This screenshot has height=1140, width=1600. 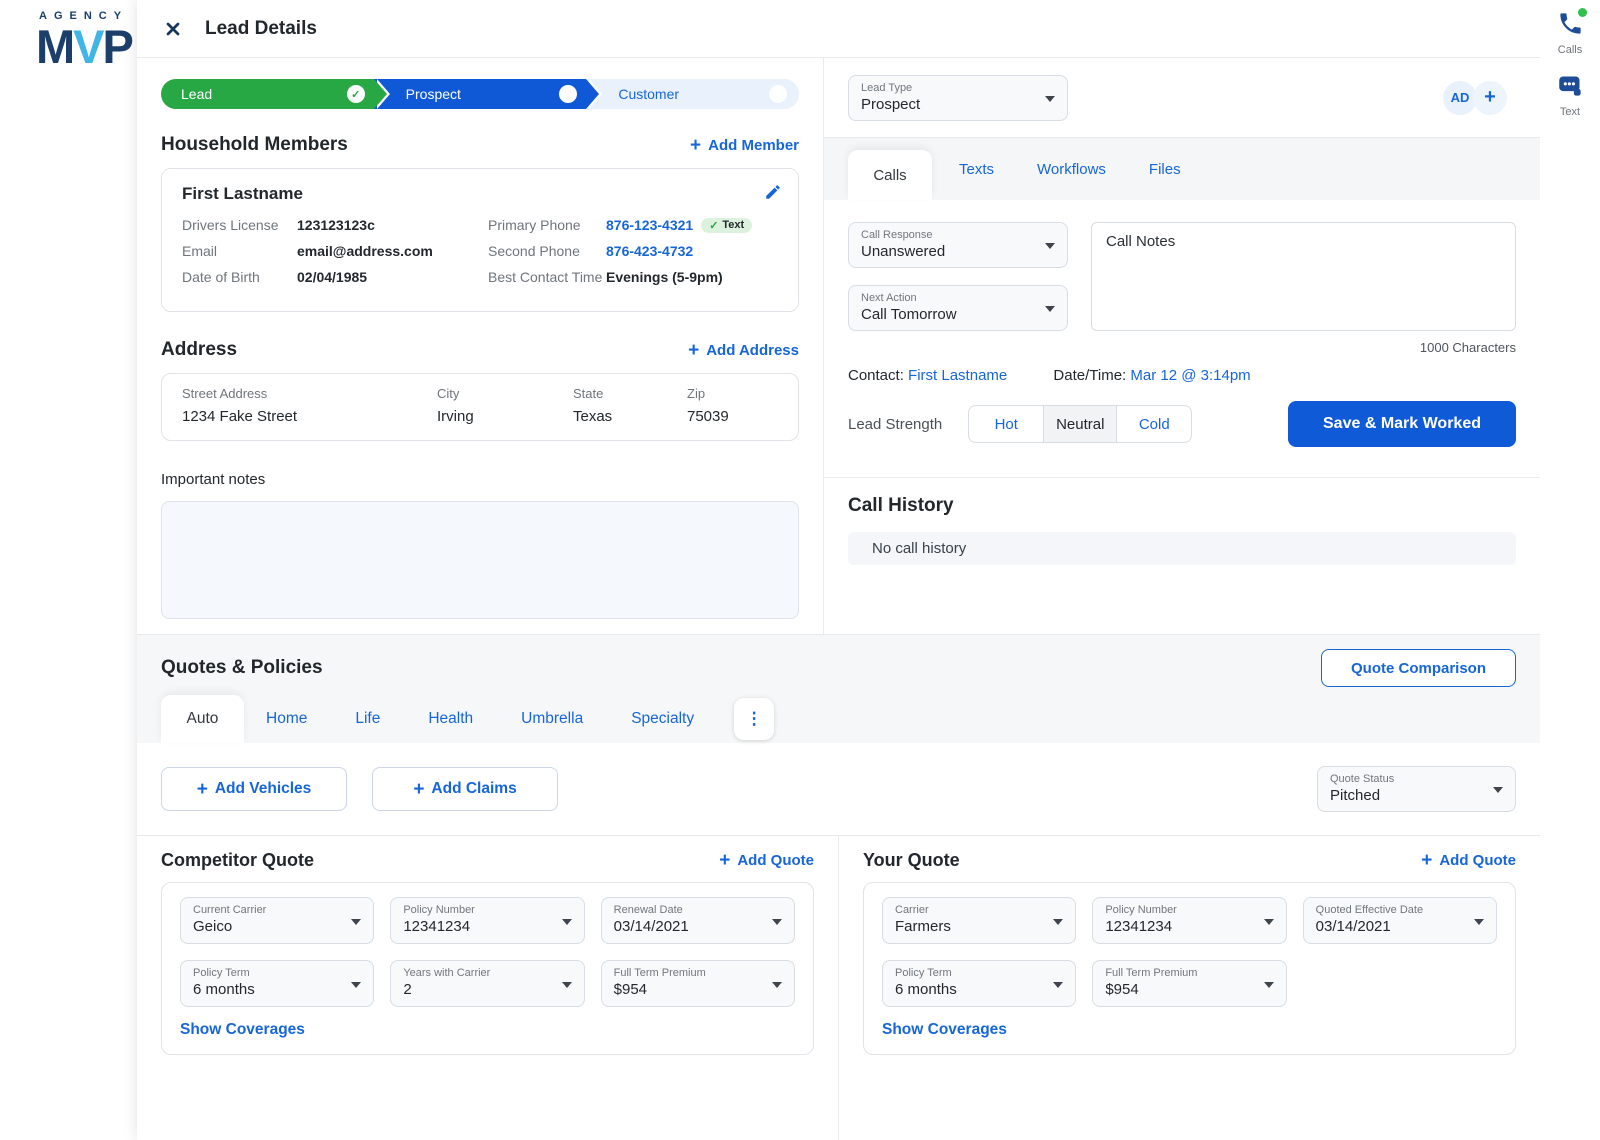 What do you see at coordinates (278, 225) in the screenshot?
I see `field-drivers-license: Drivers License 123123123c` at bounding box center [278, 225].